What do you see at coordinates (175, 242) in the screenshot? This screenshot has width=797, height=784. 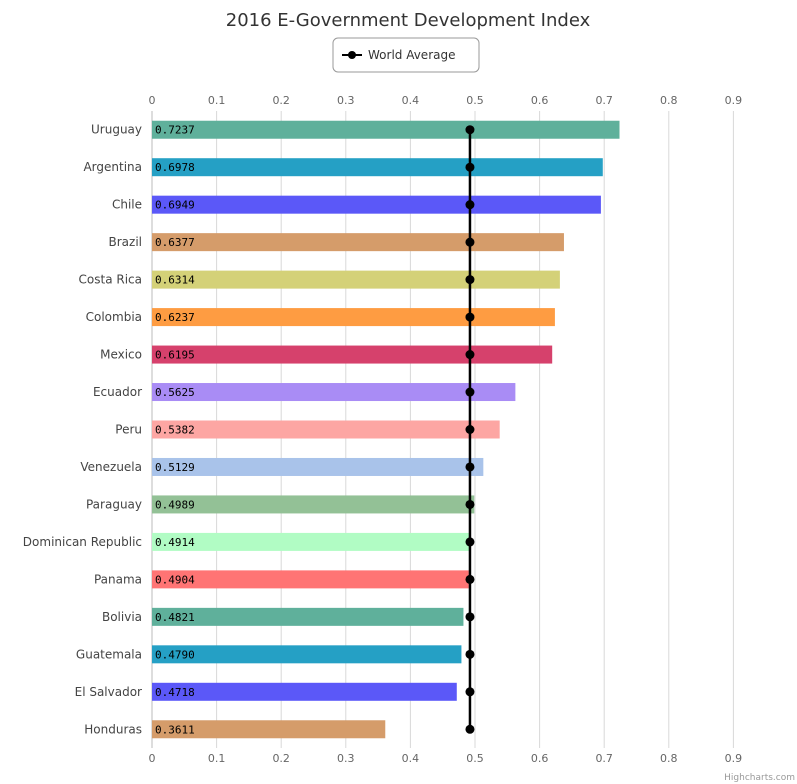 I see `data-label-brazil: 0.6377` at bounding box center [175, 242].